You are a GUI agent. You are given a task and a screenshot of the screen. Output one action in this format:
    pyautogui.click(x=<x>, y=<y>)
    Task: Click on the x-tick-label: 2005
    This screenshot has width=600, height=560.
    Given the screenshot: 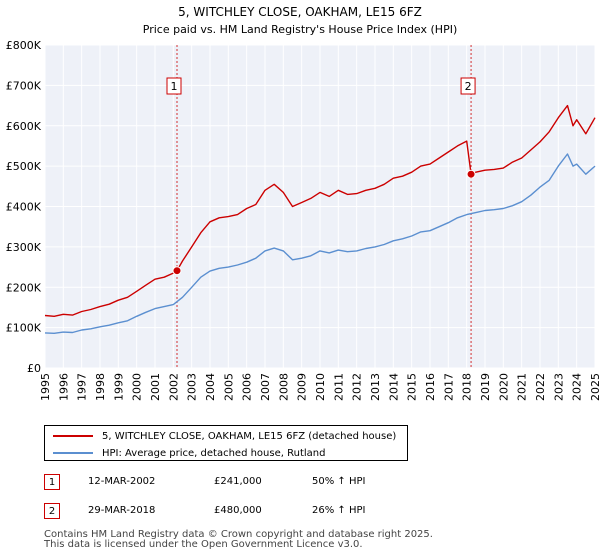 What is the action you would take?
    pyautogui.click(x=228, y=387)
    